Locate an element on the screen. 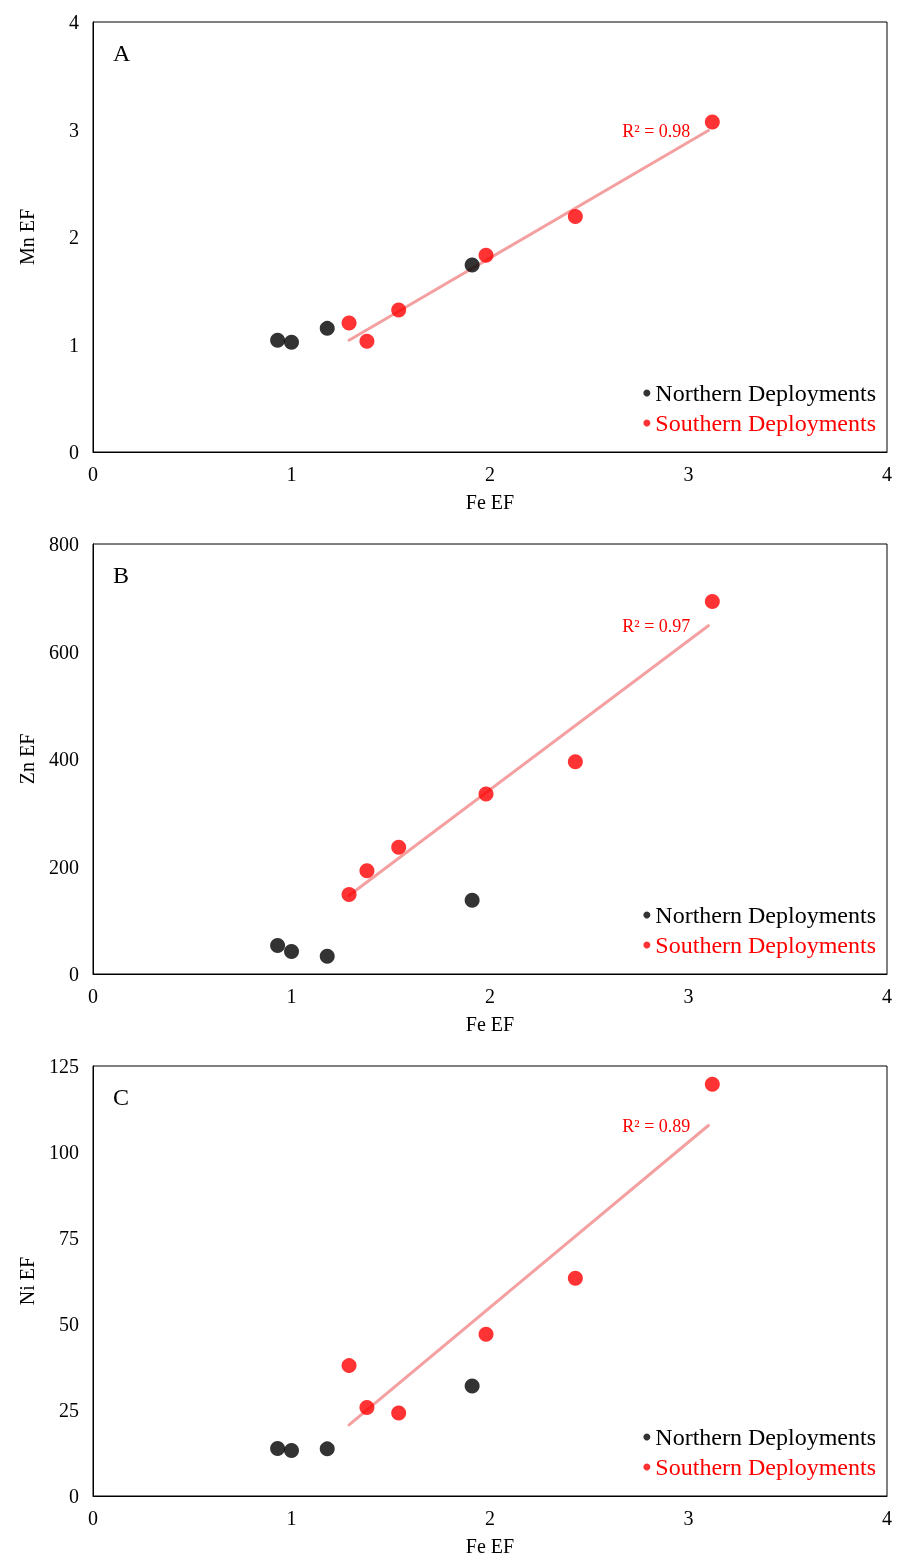 This screenshot has width=897, height=1568. y-tick-label: 2 is located at coordinates (74, 237).